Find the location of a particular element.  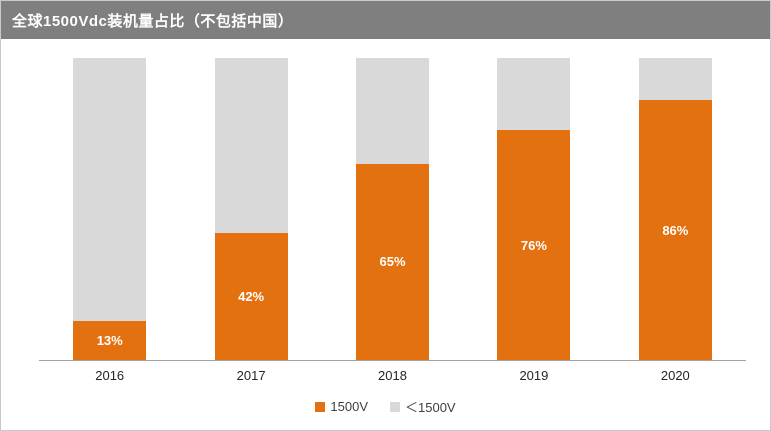

bar-segment-1500v-2019: 76% is located at coordinates (534, 245).